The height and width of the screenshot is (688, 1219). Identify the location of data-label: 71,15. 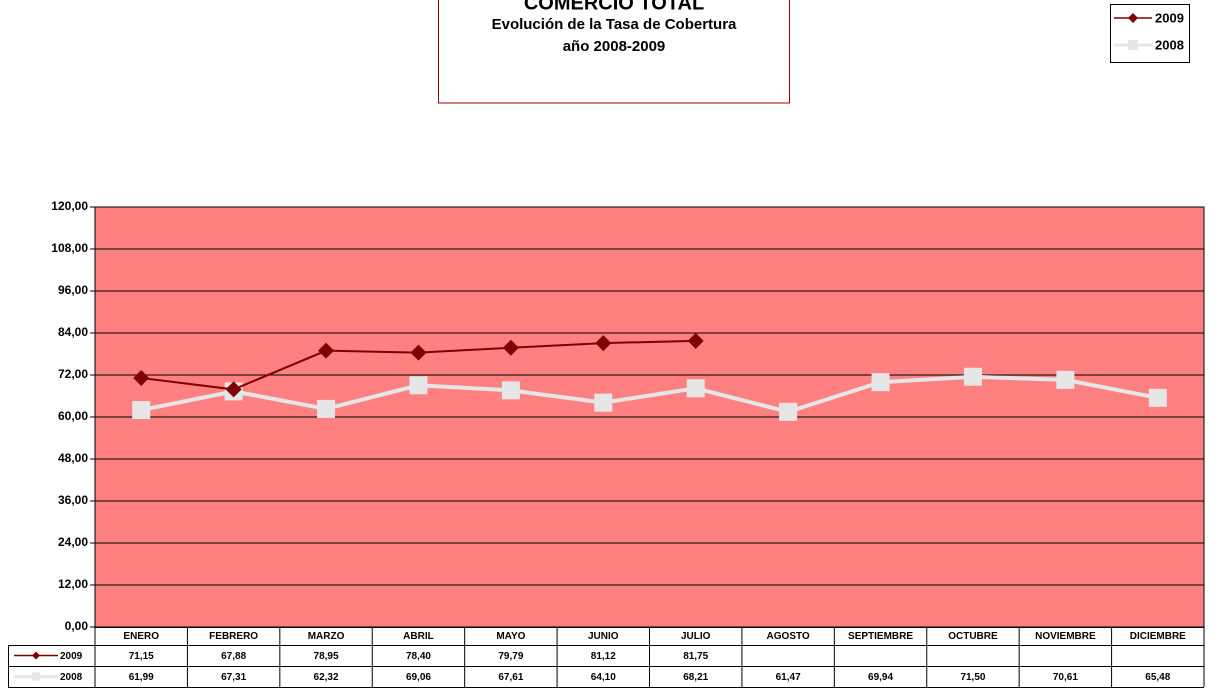
(141, 656).